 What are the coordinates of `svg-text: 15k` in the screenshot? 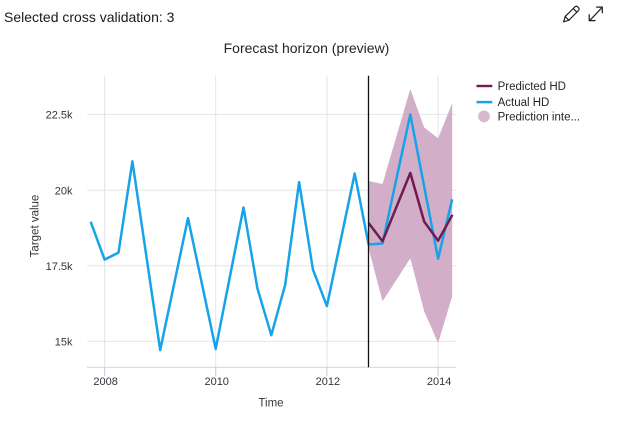 It's located at (64, 343).